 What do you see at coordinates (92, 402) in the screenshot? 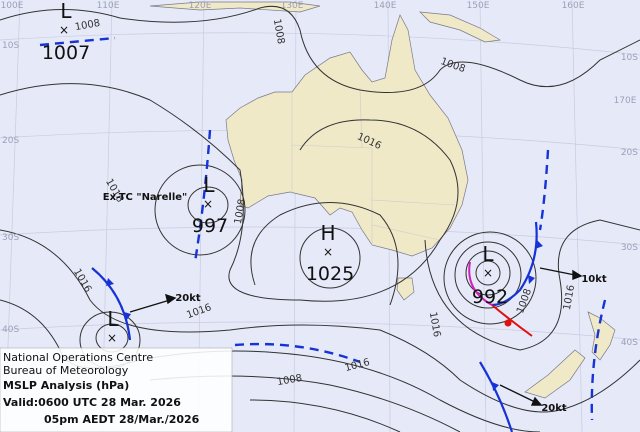
I see `info-valid: Valid:0600 UTC 28 Mar. 2026` at bounding box center [92, 402].